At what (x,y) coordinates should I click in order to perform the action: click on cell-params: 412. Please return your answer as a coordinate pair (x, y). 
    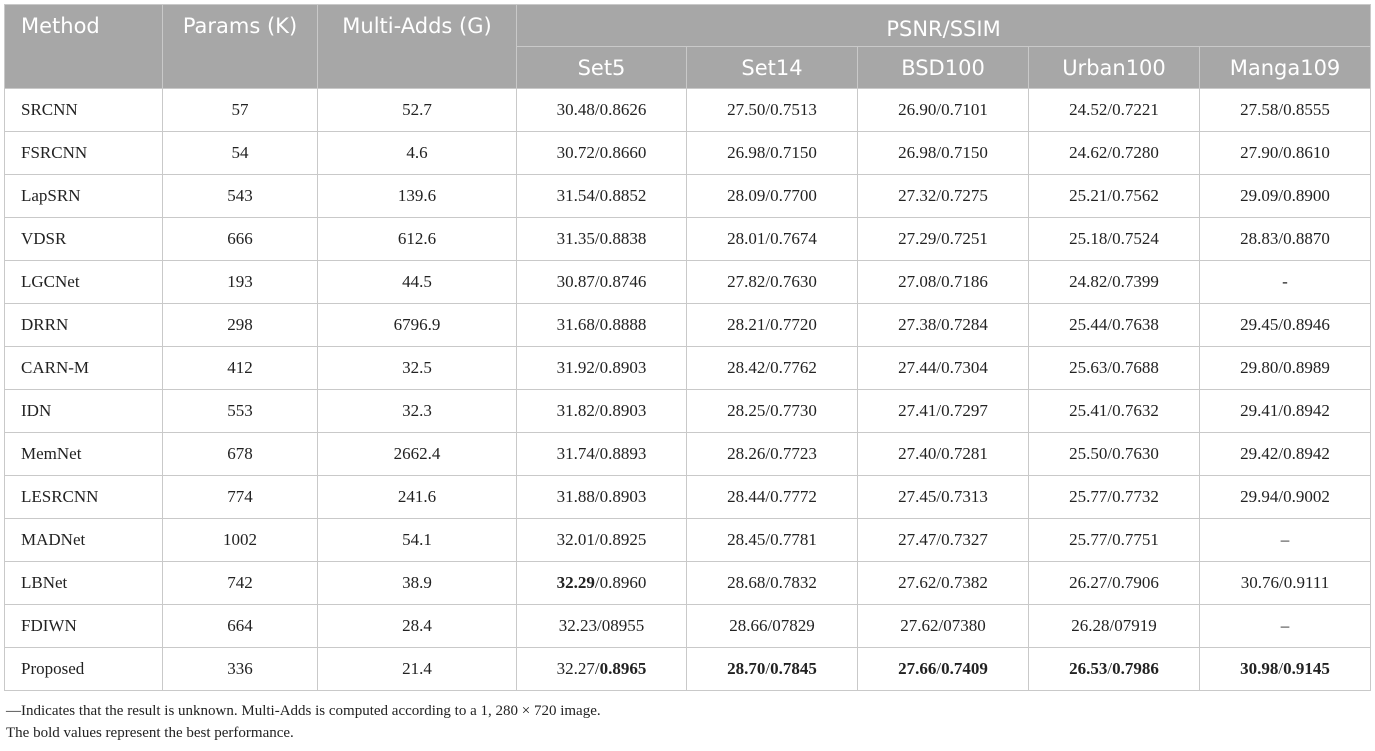
    Looking at the image, I should click on (240, 368).